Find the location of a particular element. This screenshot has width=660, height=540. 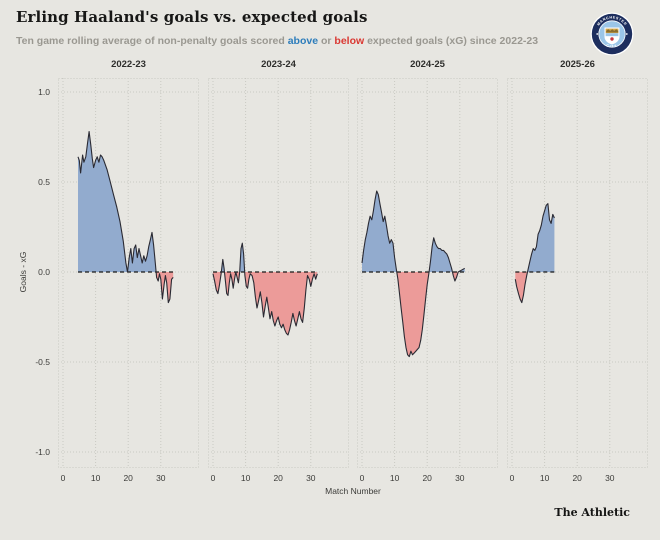

subtitle-or-word: or is located at coordinates (326, 41).